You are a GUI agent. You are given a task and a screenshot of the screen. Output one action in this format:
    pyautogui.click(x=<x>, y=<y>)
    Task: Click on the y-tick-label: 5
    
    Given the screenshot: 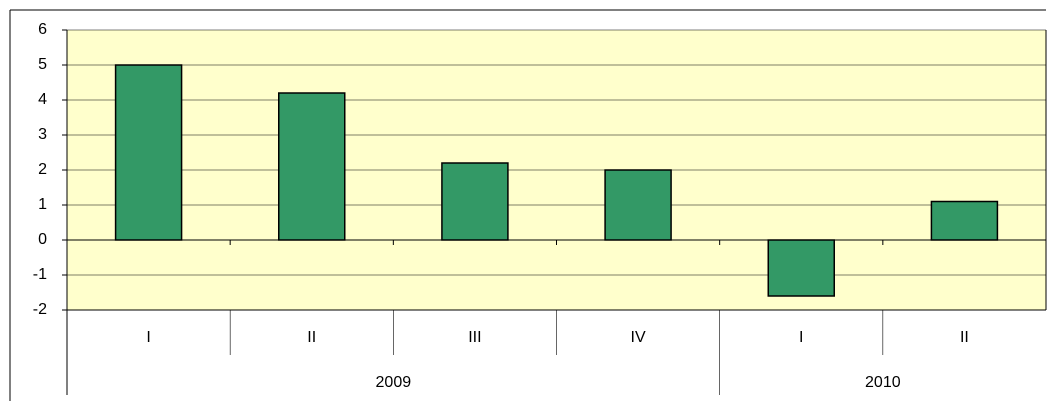 What is the action you would take?
    pyautogui.click(x=42, y=64)
    